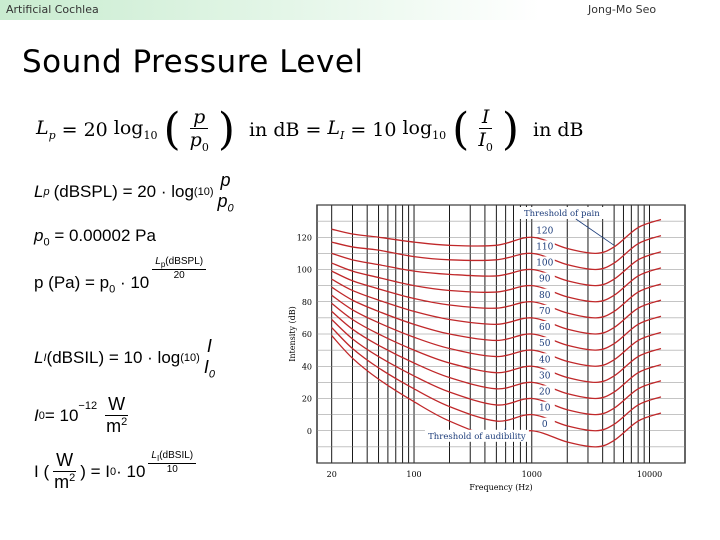 The height and width of the screenshot is (540, 720). I want to click on x-tick-1000: 1000, so click(532, 474).